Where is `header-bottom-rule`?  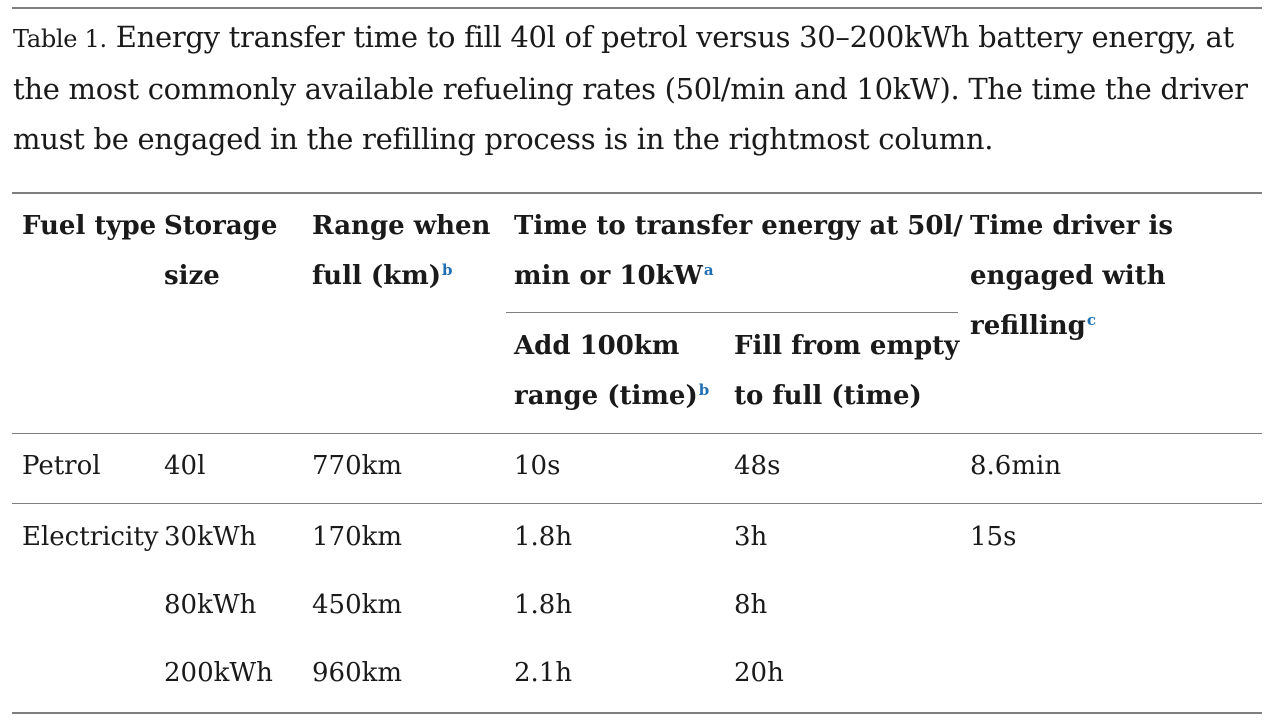 header-bottom-rule is located at coordinates (637, 433).